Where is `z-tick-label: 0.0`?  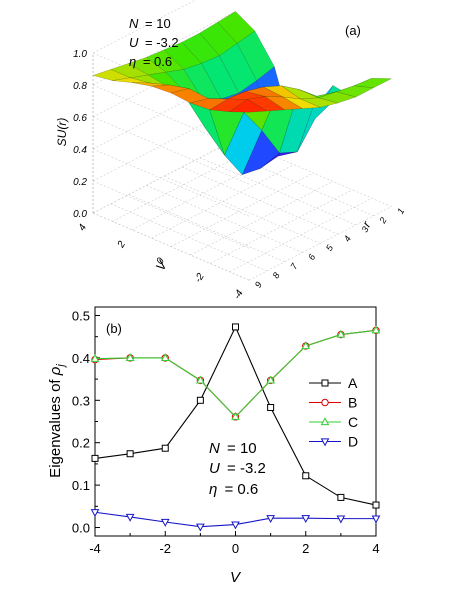
z-tick-label: 0.0 is located at coordinates (80, 214).